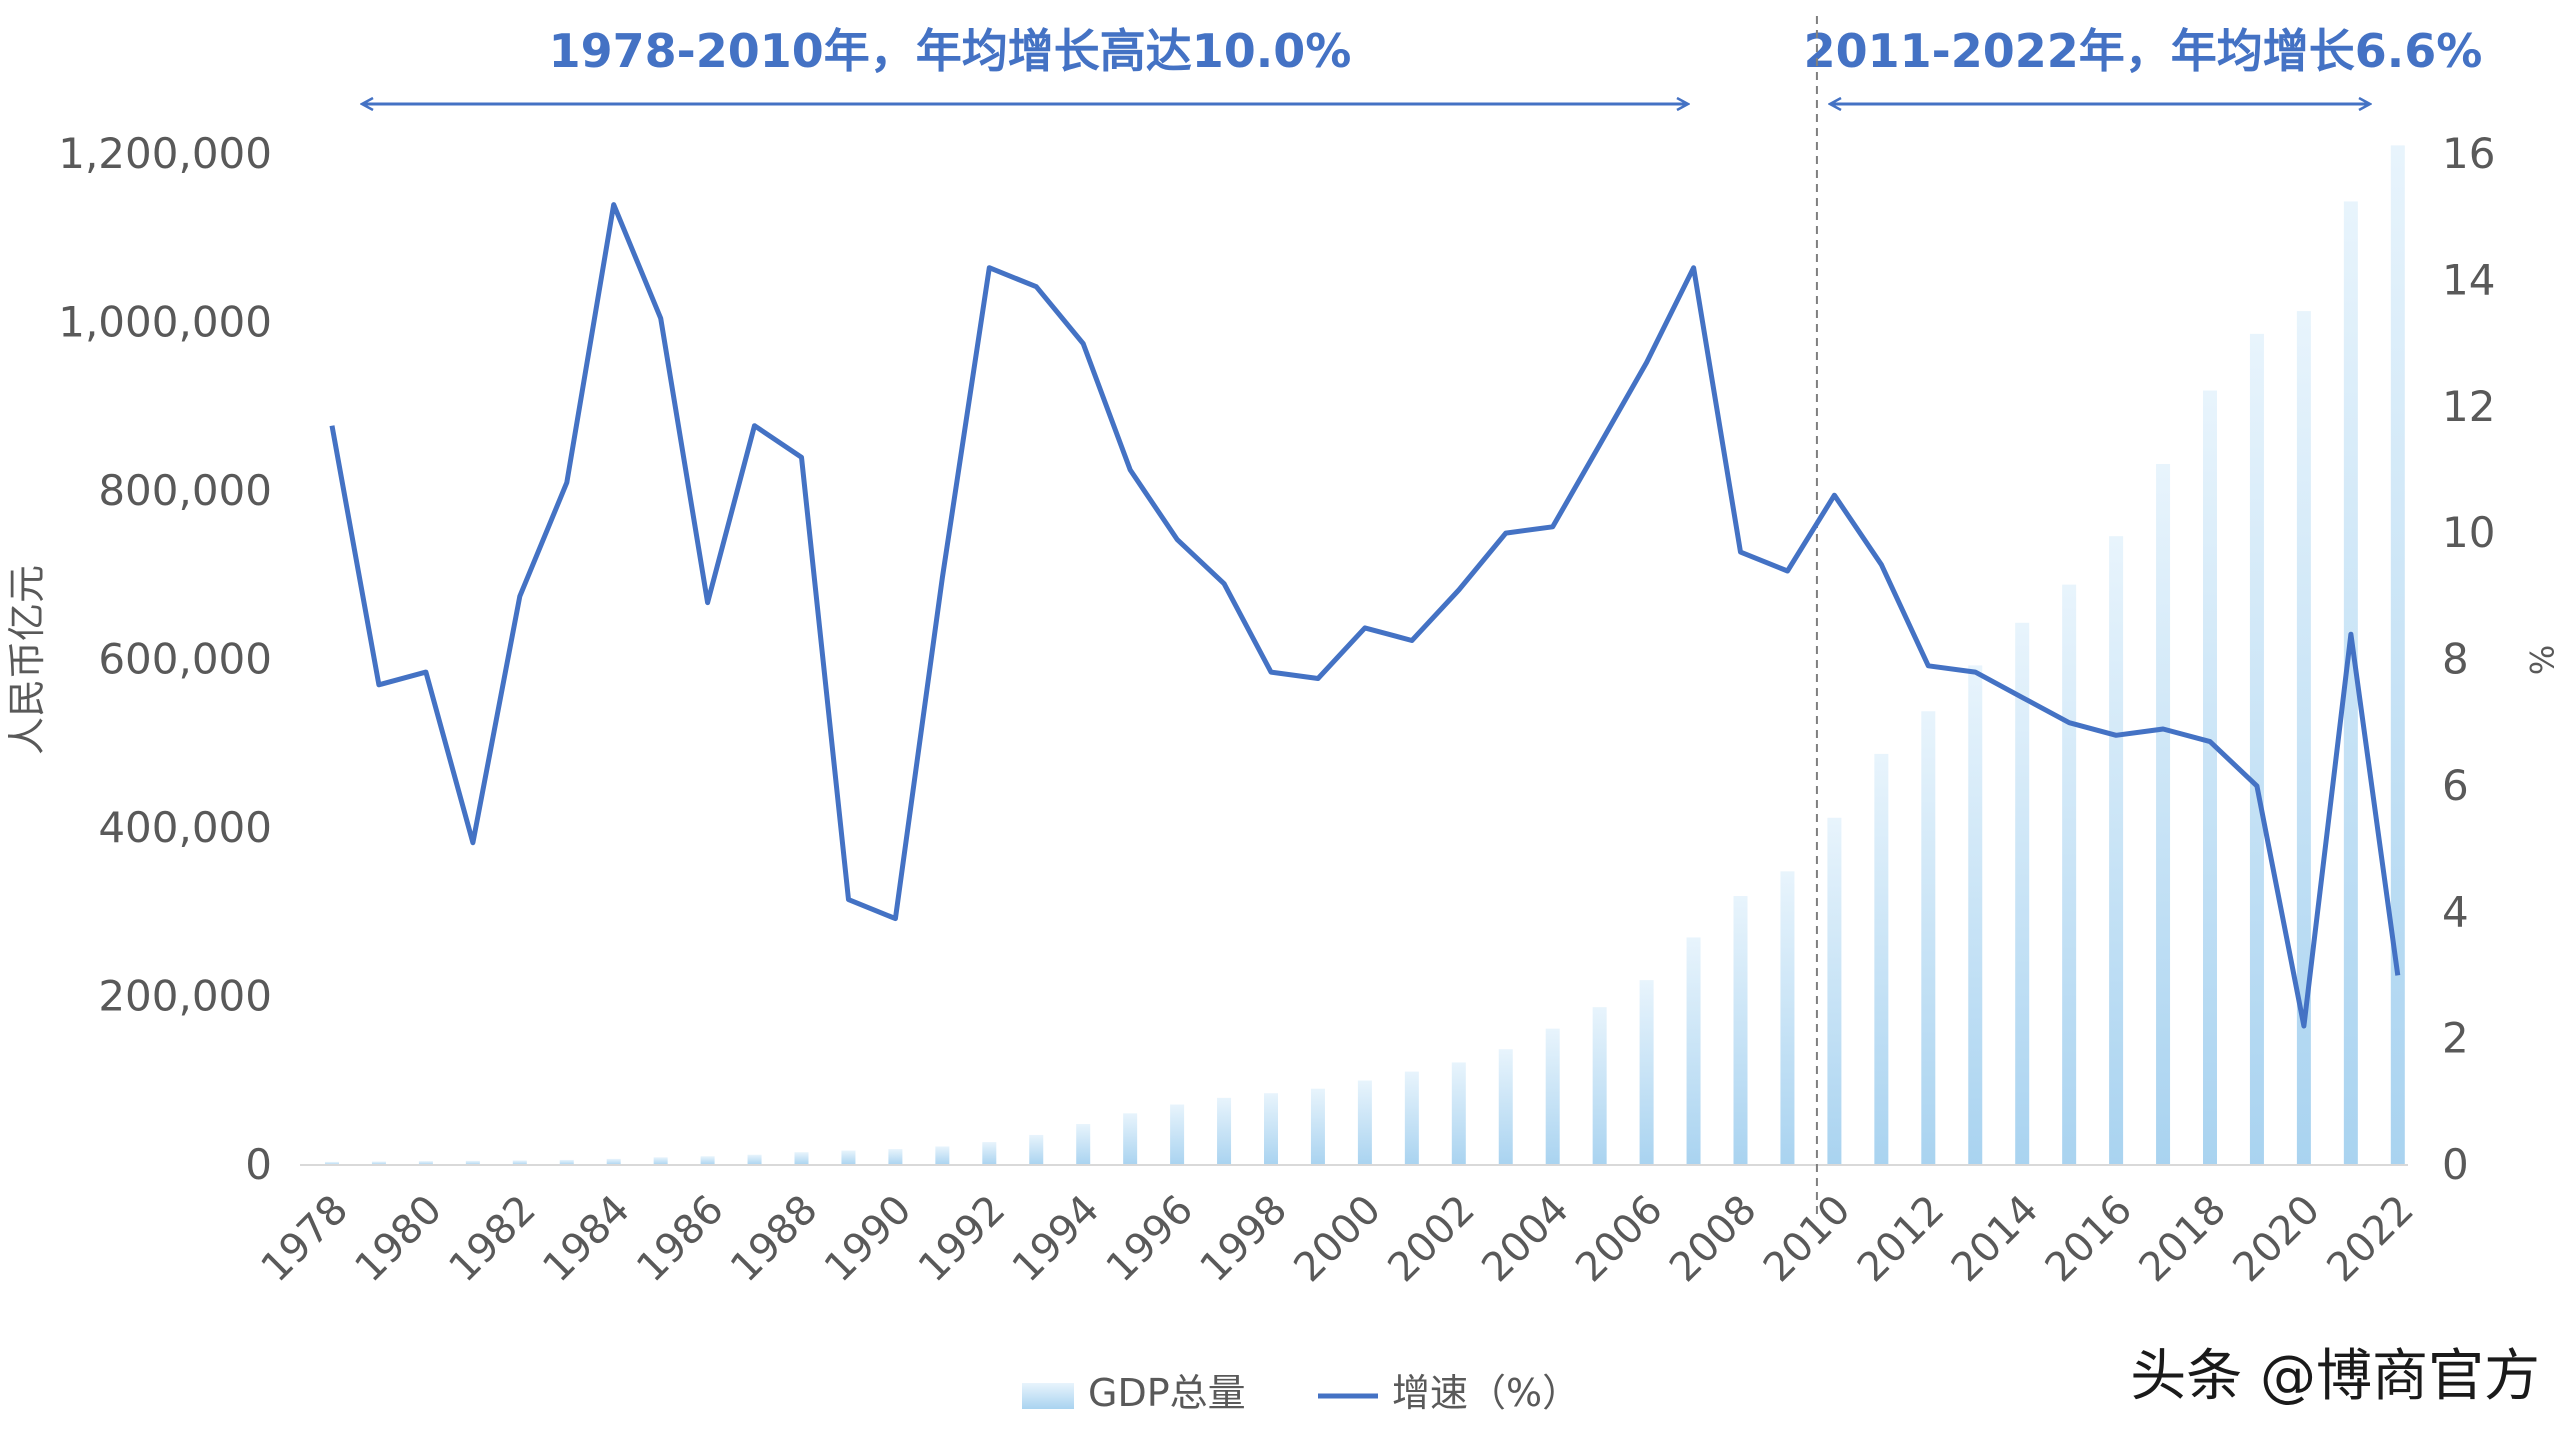  What do you see at coordinates (2468, 532) in the screenshot?
I see `y-right-tick-label: 10` at bounding box center [2468, 532].